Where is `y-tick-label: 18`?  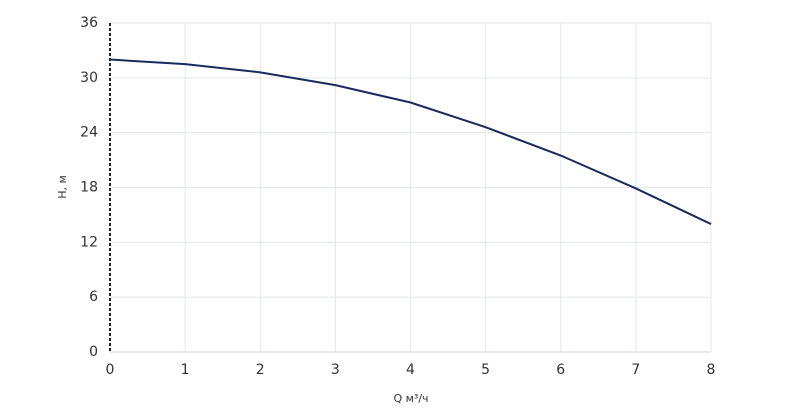 y-tick-label: 18 is located at coordinates (89, 188).